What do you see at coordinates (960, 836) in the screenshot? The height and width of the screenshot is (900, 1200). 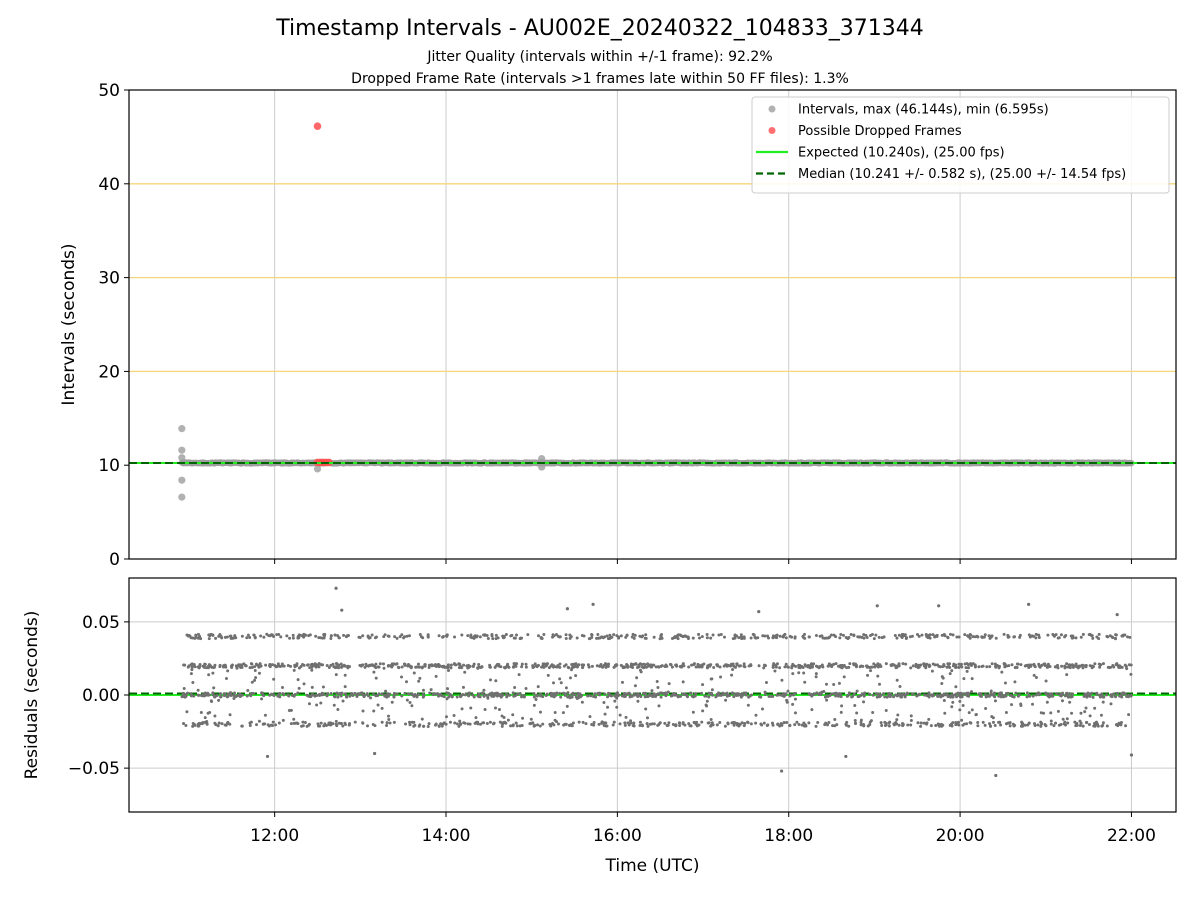 I see `x-tick-label: 20:00` at bounding box center [960, 836].